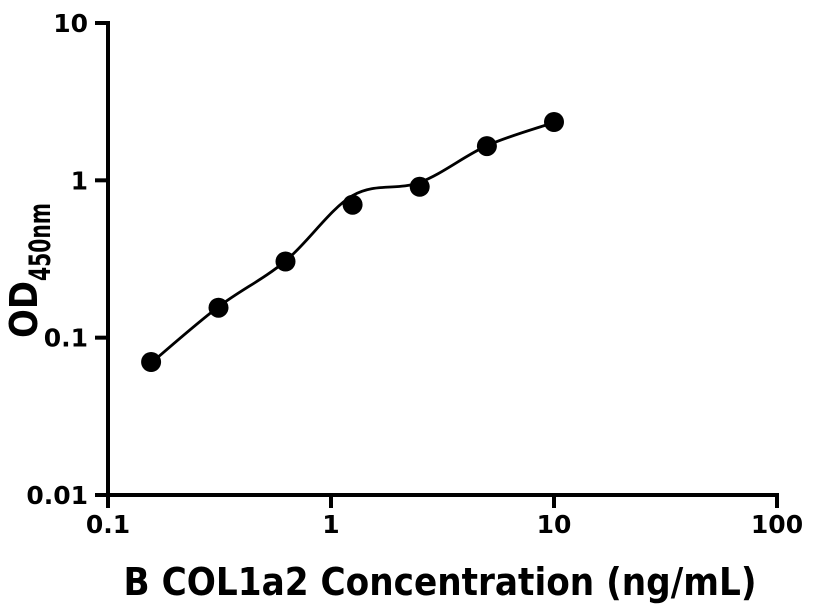 This screenshot has width=816, height=612. Describe the element at coordinates (40, 242) in the screenshot. I see `y-axis-title-subscript: 450nm` at that location.